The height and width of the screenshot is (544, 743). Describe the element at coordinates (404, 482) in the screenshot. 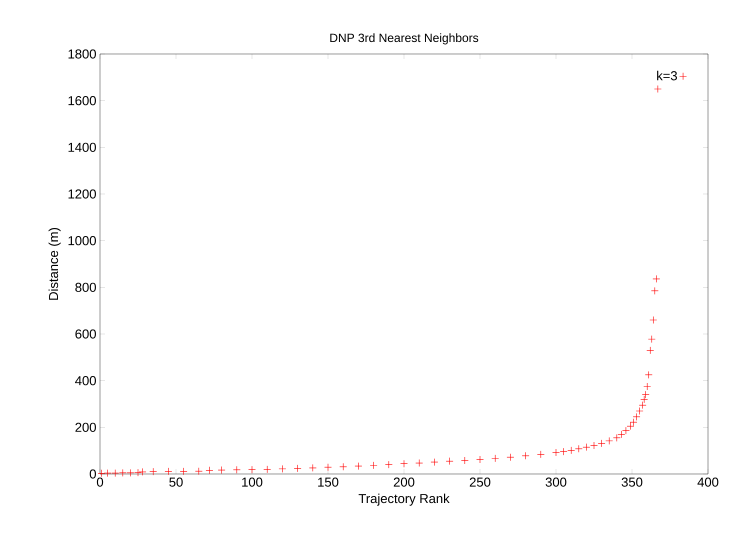

I see `x-tick-label: 200` at that location.